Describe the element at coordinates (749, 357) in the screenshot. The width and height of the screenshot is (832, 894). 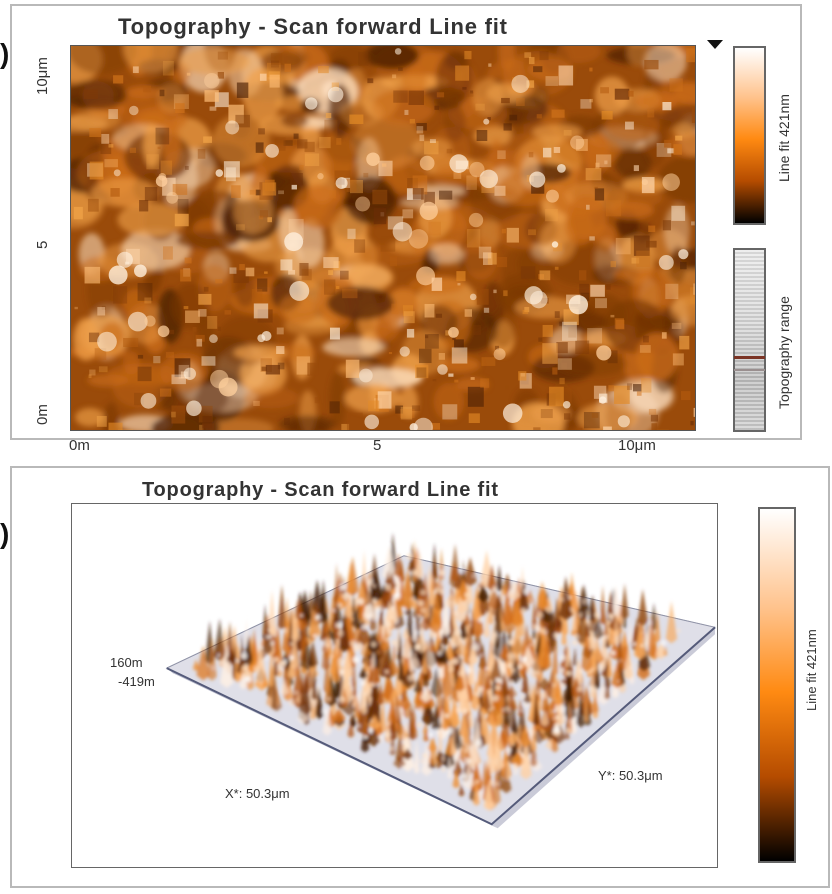
I see `range-marker-upper` at that location.